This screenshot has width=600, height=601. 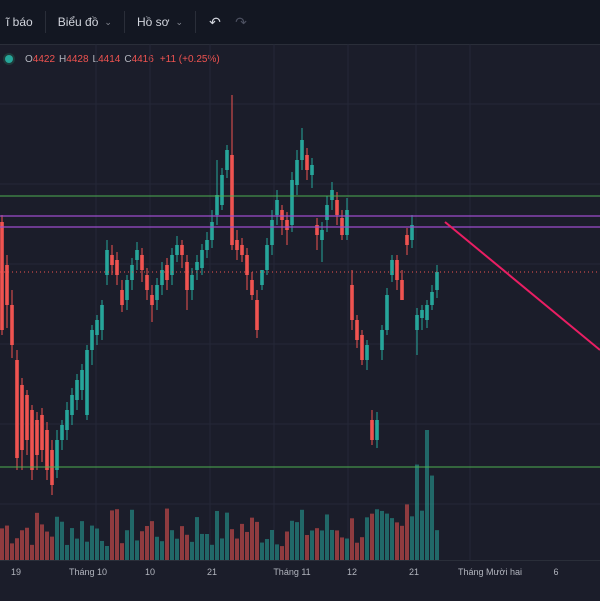 I want to click on profile-menu: Hồ sơ ⌄, so click(x=160, y=22).